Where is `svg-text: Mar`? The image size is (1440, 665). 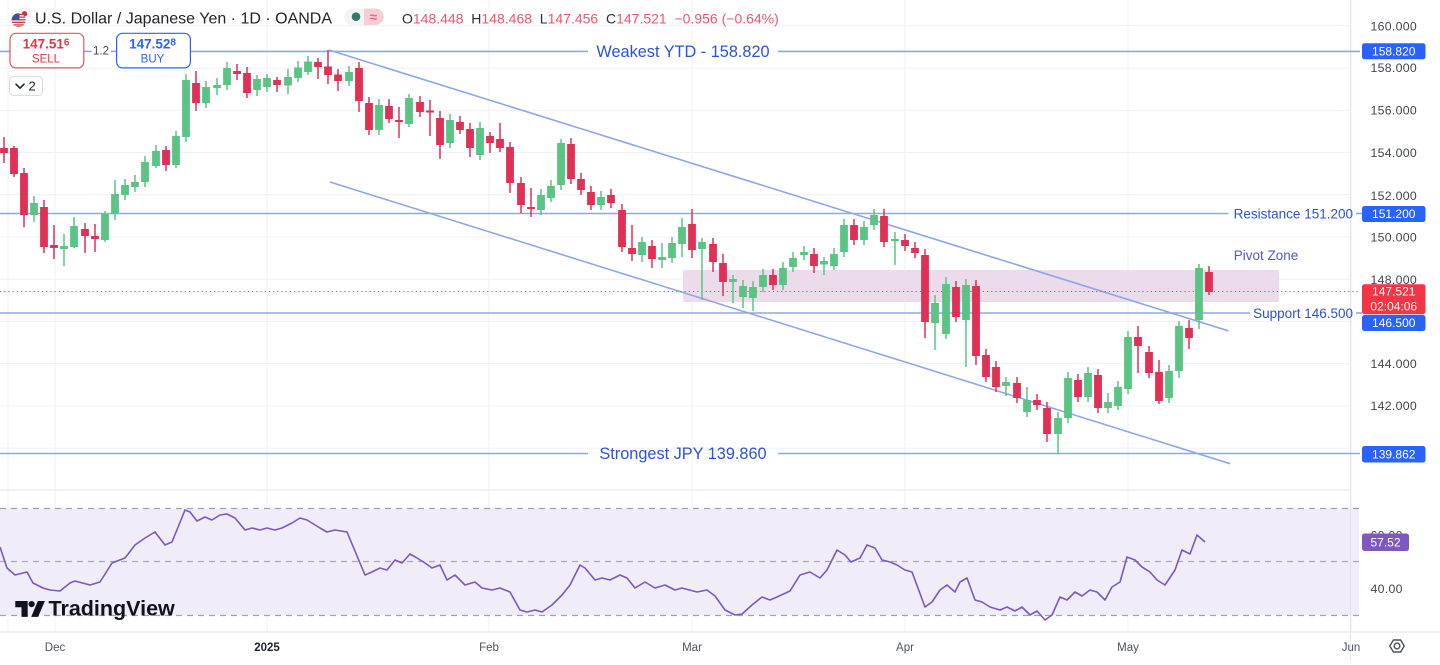
svg-text: Mar is located at coordinates (692, 648).